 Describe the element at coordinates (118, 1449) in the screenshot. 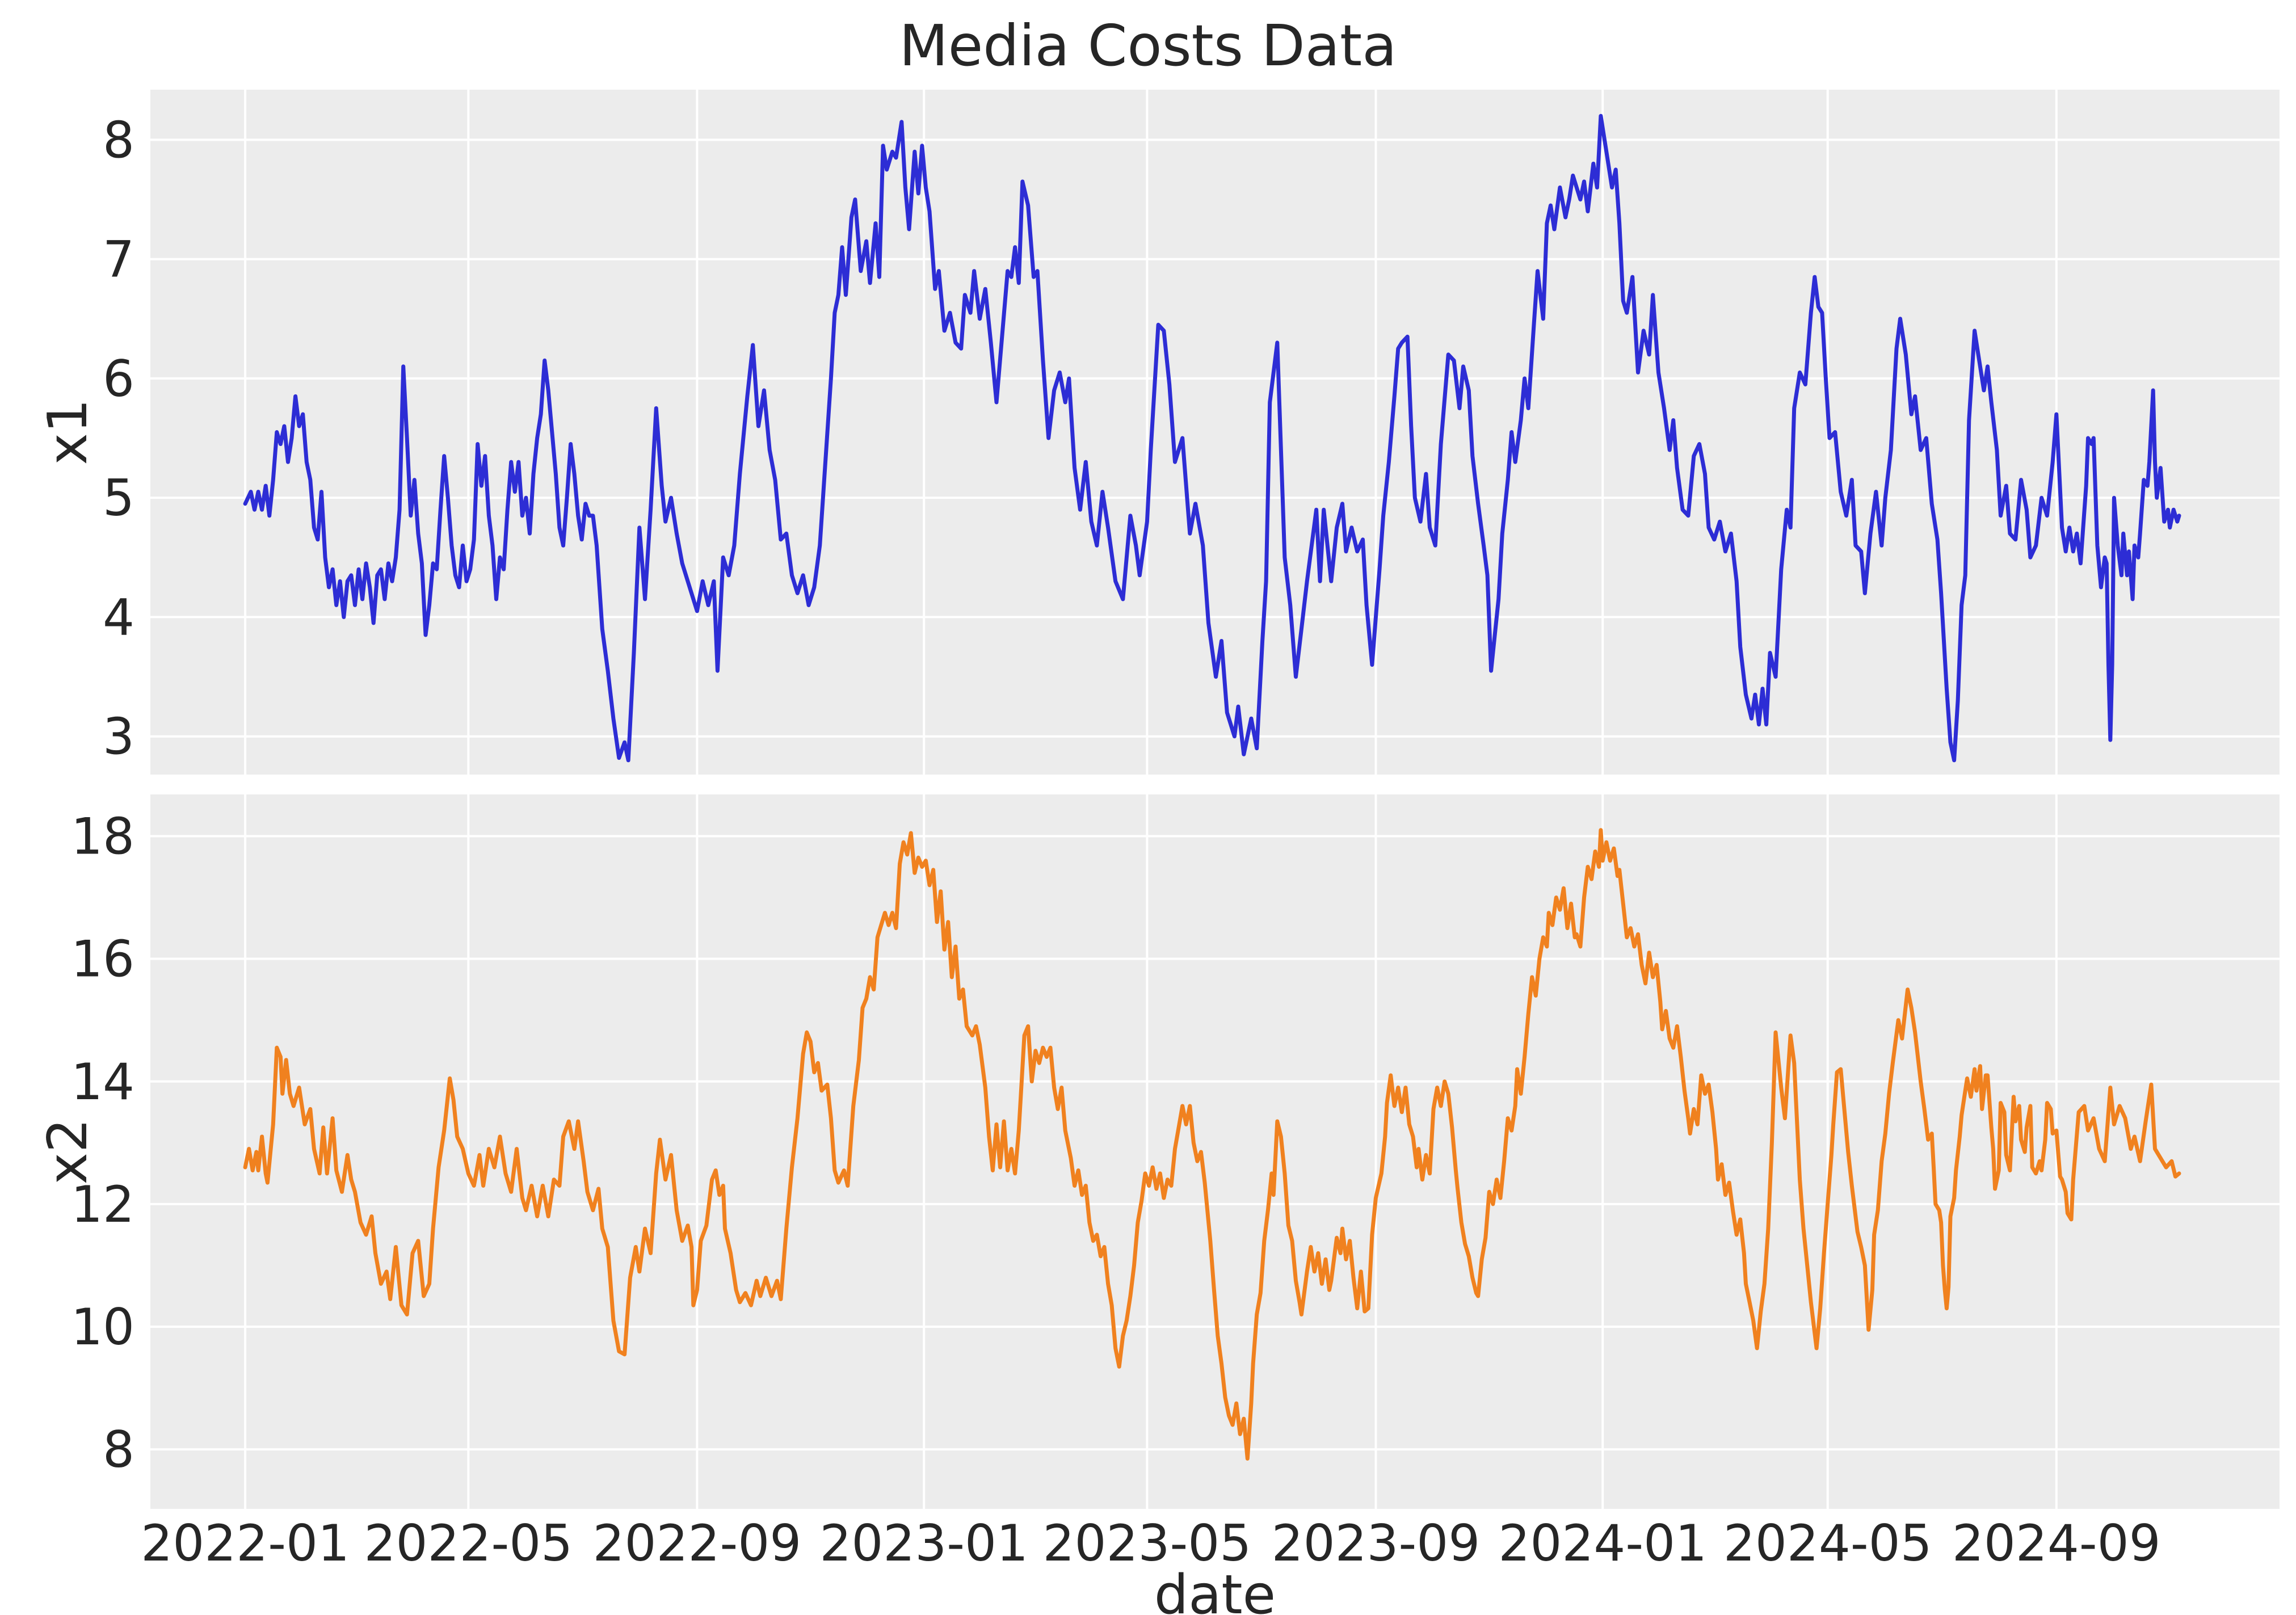

I see `x2-y-tick-label: 8` at that location.